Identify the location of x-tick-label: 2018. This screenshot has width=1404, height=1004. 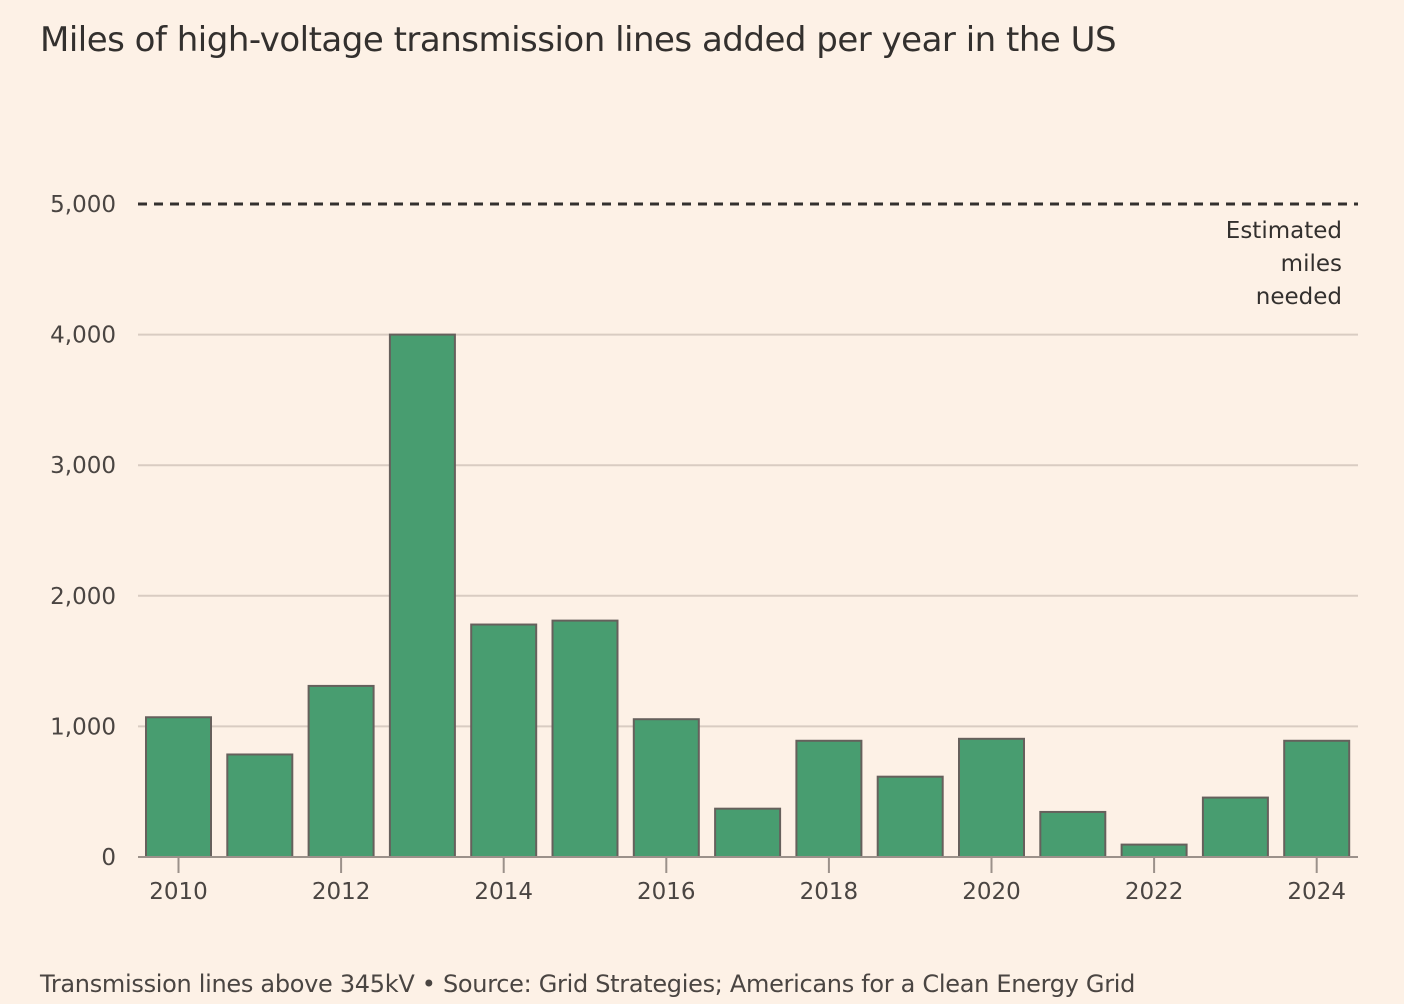
(829, 892).